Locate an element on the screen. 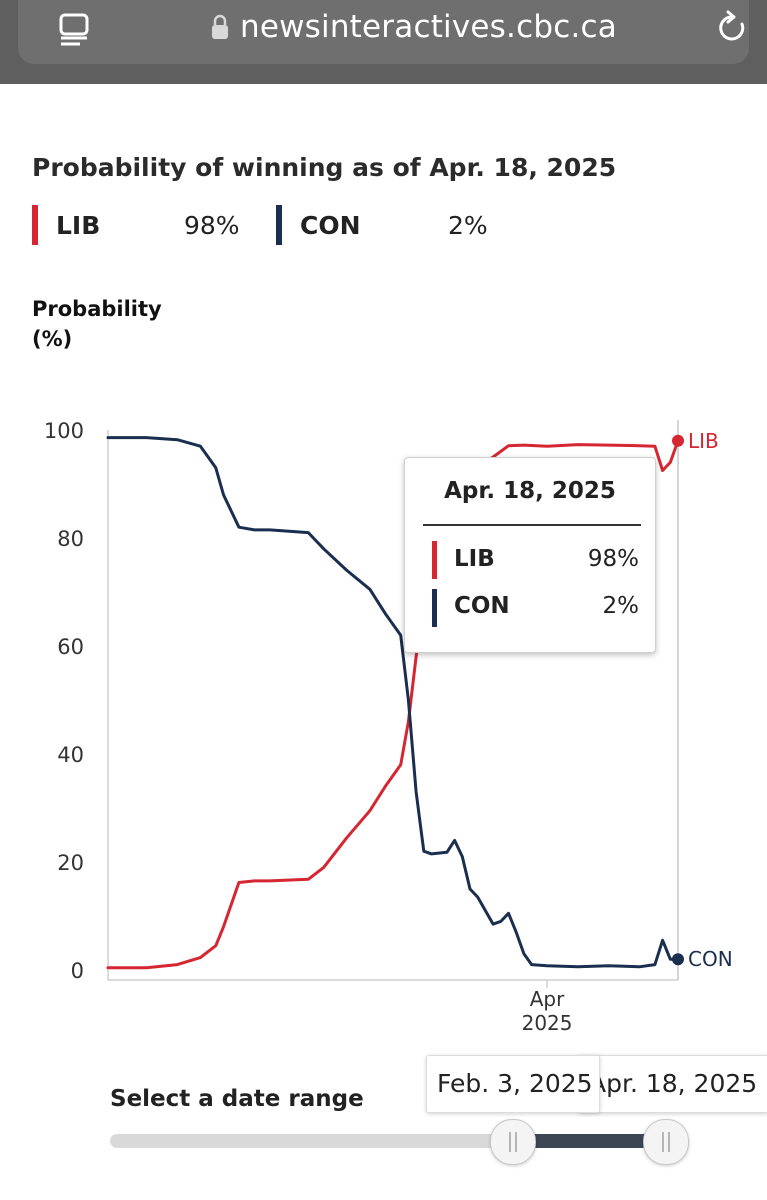 Image resolution: width=767 pixels, height=1200 pixels. browser-toolbar: newsinteractives.cbc.ca is located at coordinates (383, 42).